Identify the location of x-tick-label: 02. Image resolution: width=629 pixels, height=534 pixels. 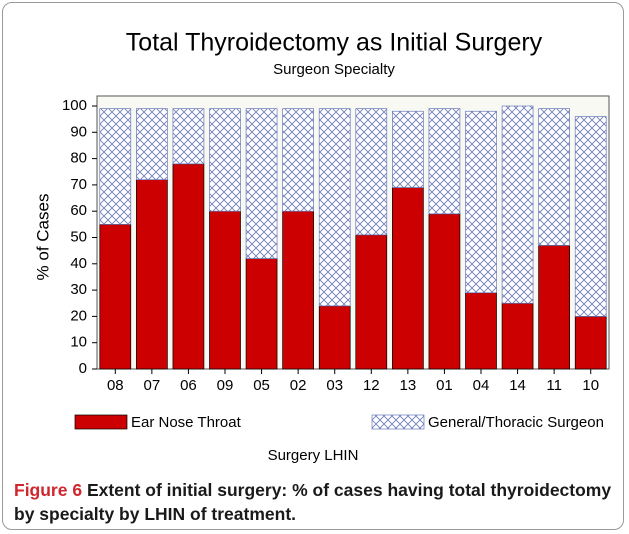
(298, 385).